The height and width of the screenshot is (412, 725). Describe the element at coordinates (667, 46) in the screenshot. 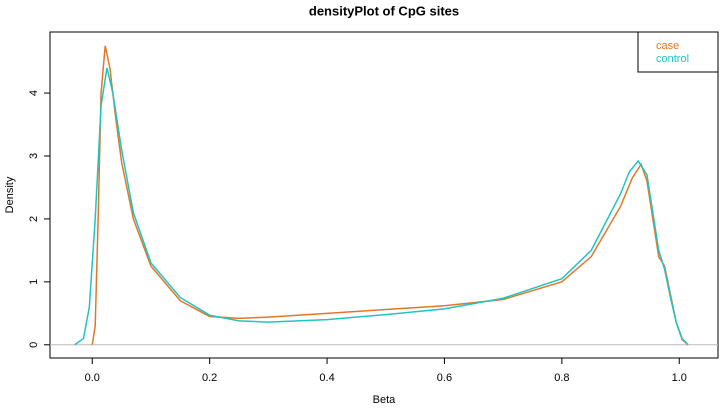

I see `legend-entry: case` at that location.